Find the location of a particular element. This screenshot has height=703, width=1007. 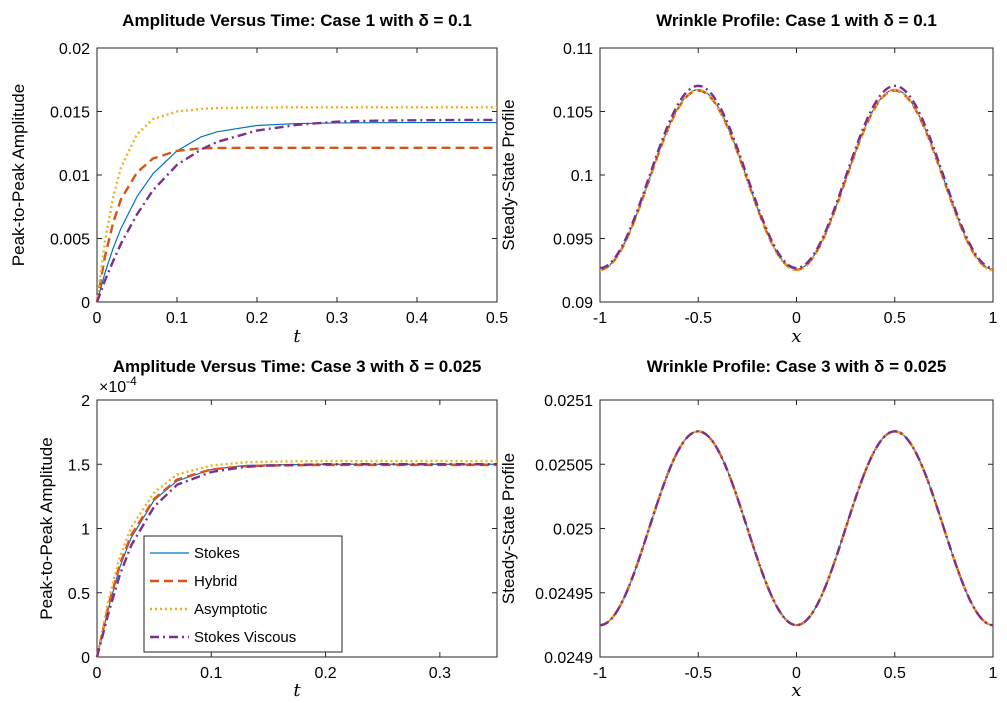

y-tick-label: 0.105 is located at coordinates (573, 113).